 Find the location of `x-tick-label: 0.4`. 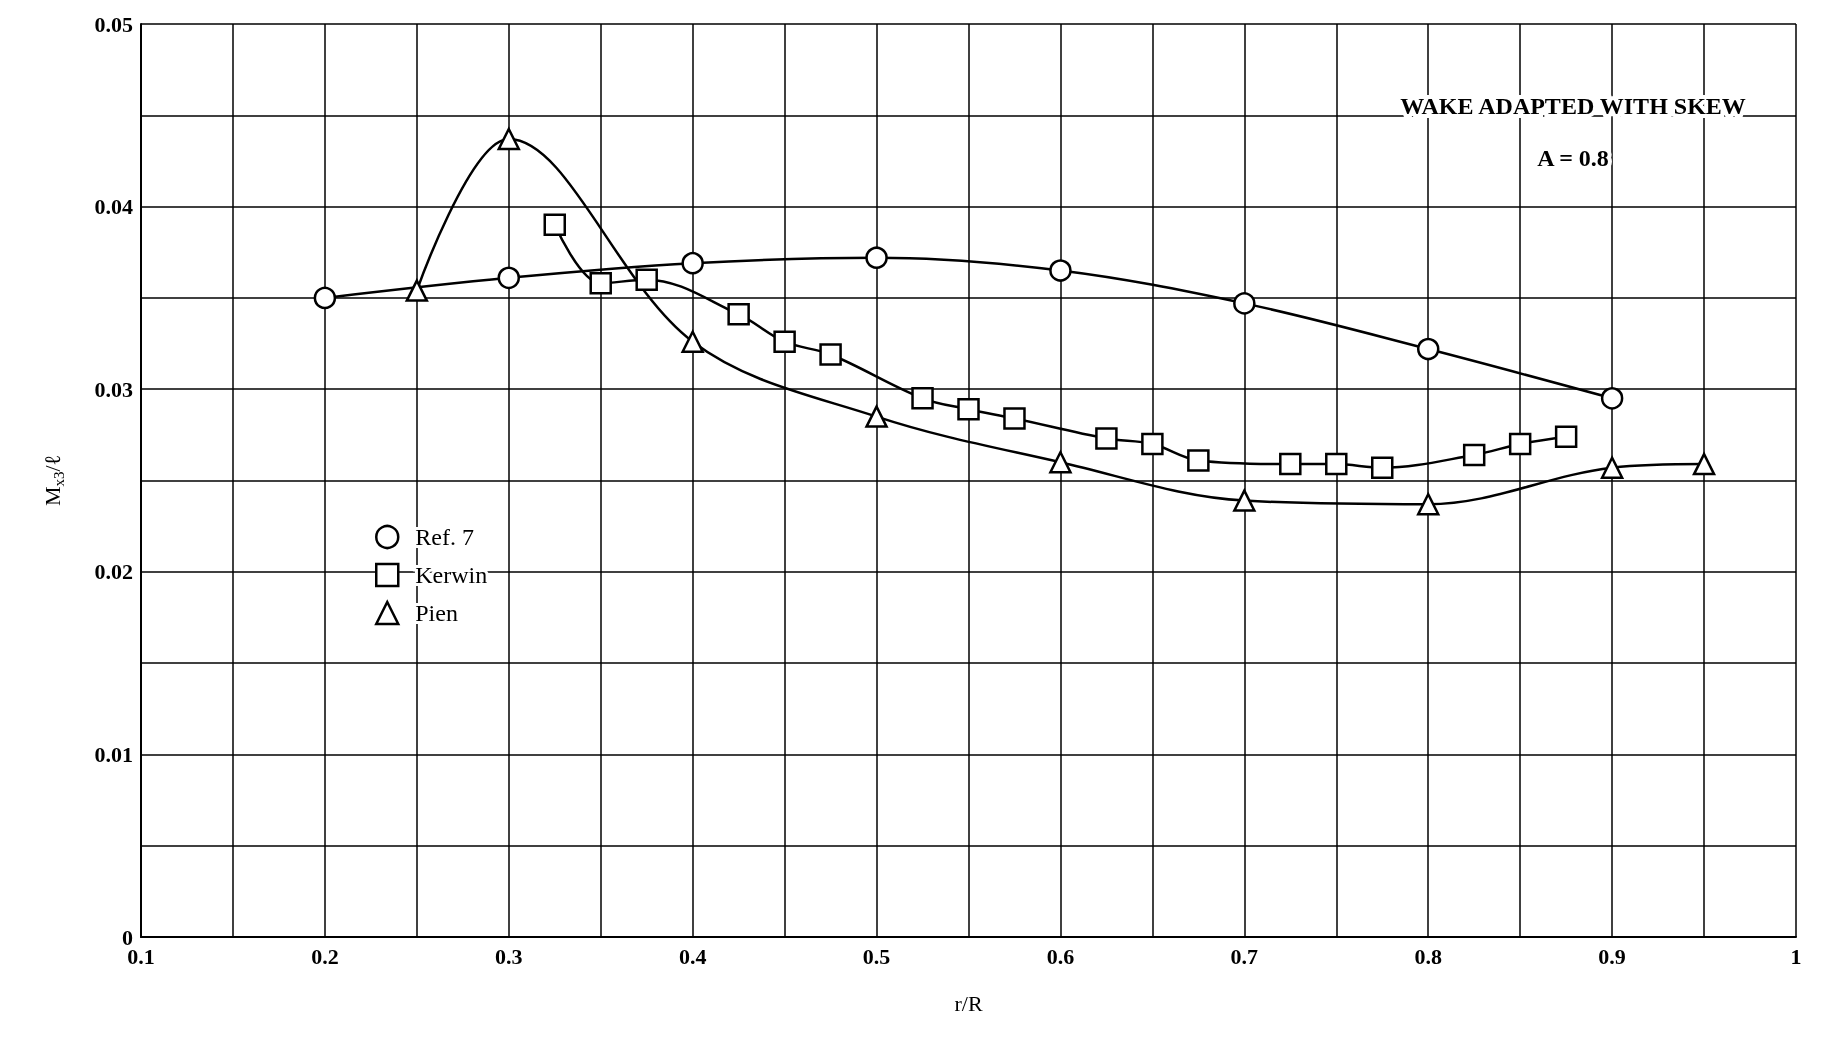

x-tick-label: 0.4 is located at coordinates (692, 956).